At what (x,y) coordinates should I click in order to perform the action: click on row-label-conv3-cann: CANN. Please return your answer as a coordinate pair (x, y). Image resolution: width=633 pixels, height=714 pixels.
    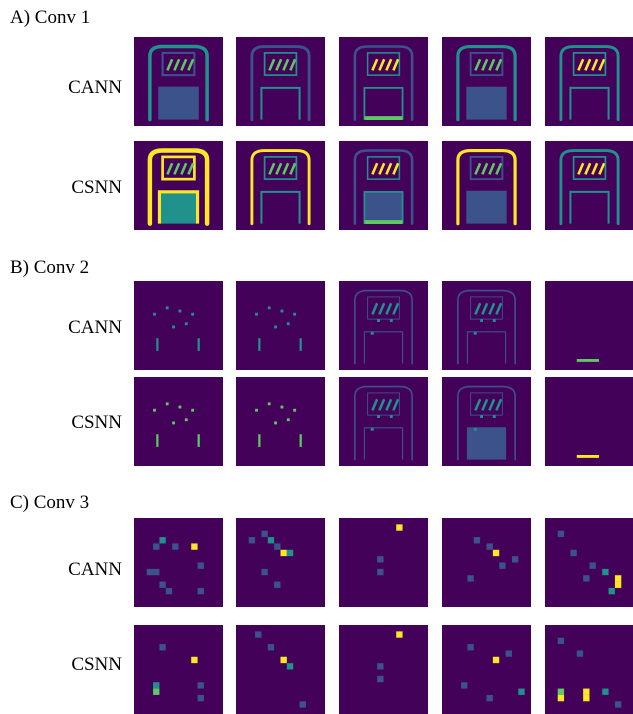
    Looking at the image, I should click on (95, 569).